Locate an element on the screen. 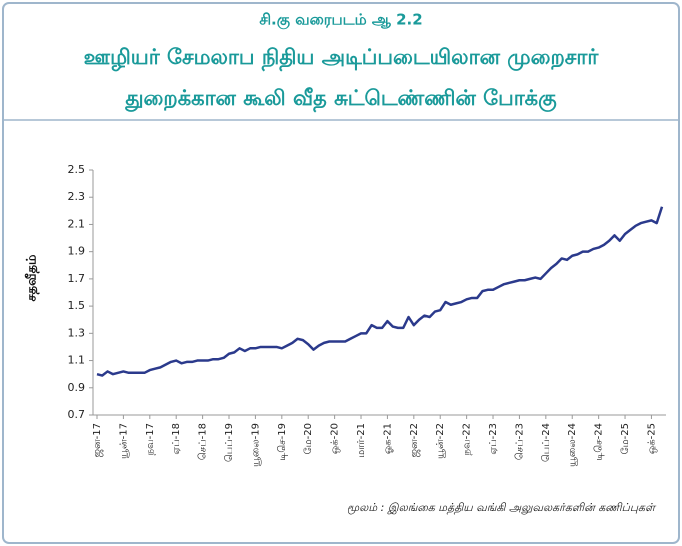 The width and height of the screenshot is (682, 546). y-axis-label: சதவீதம் is located at coordinates (32, 278).